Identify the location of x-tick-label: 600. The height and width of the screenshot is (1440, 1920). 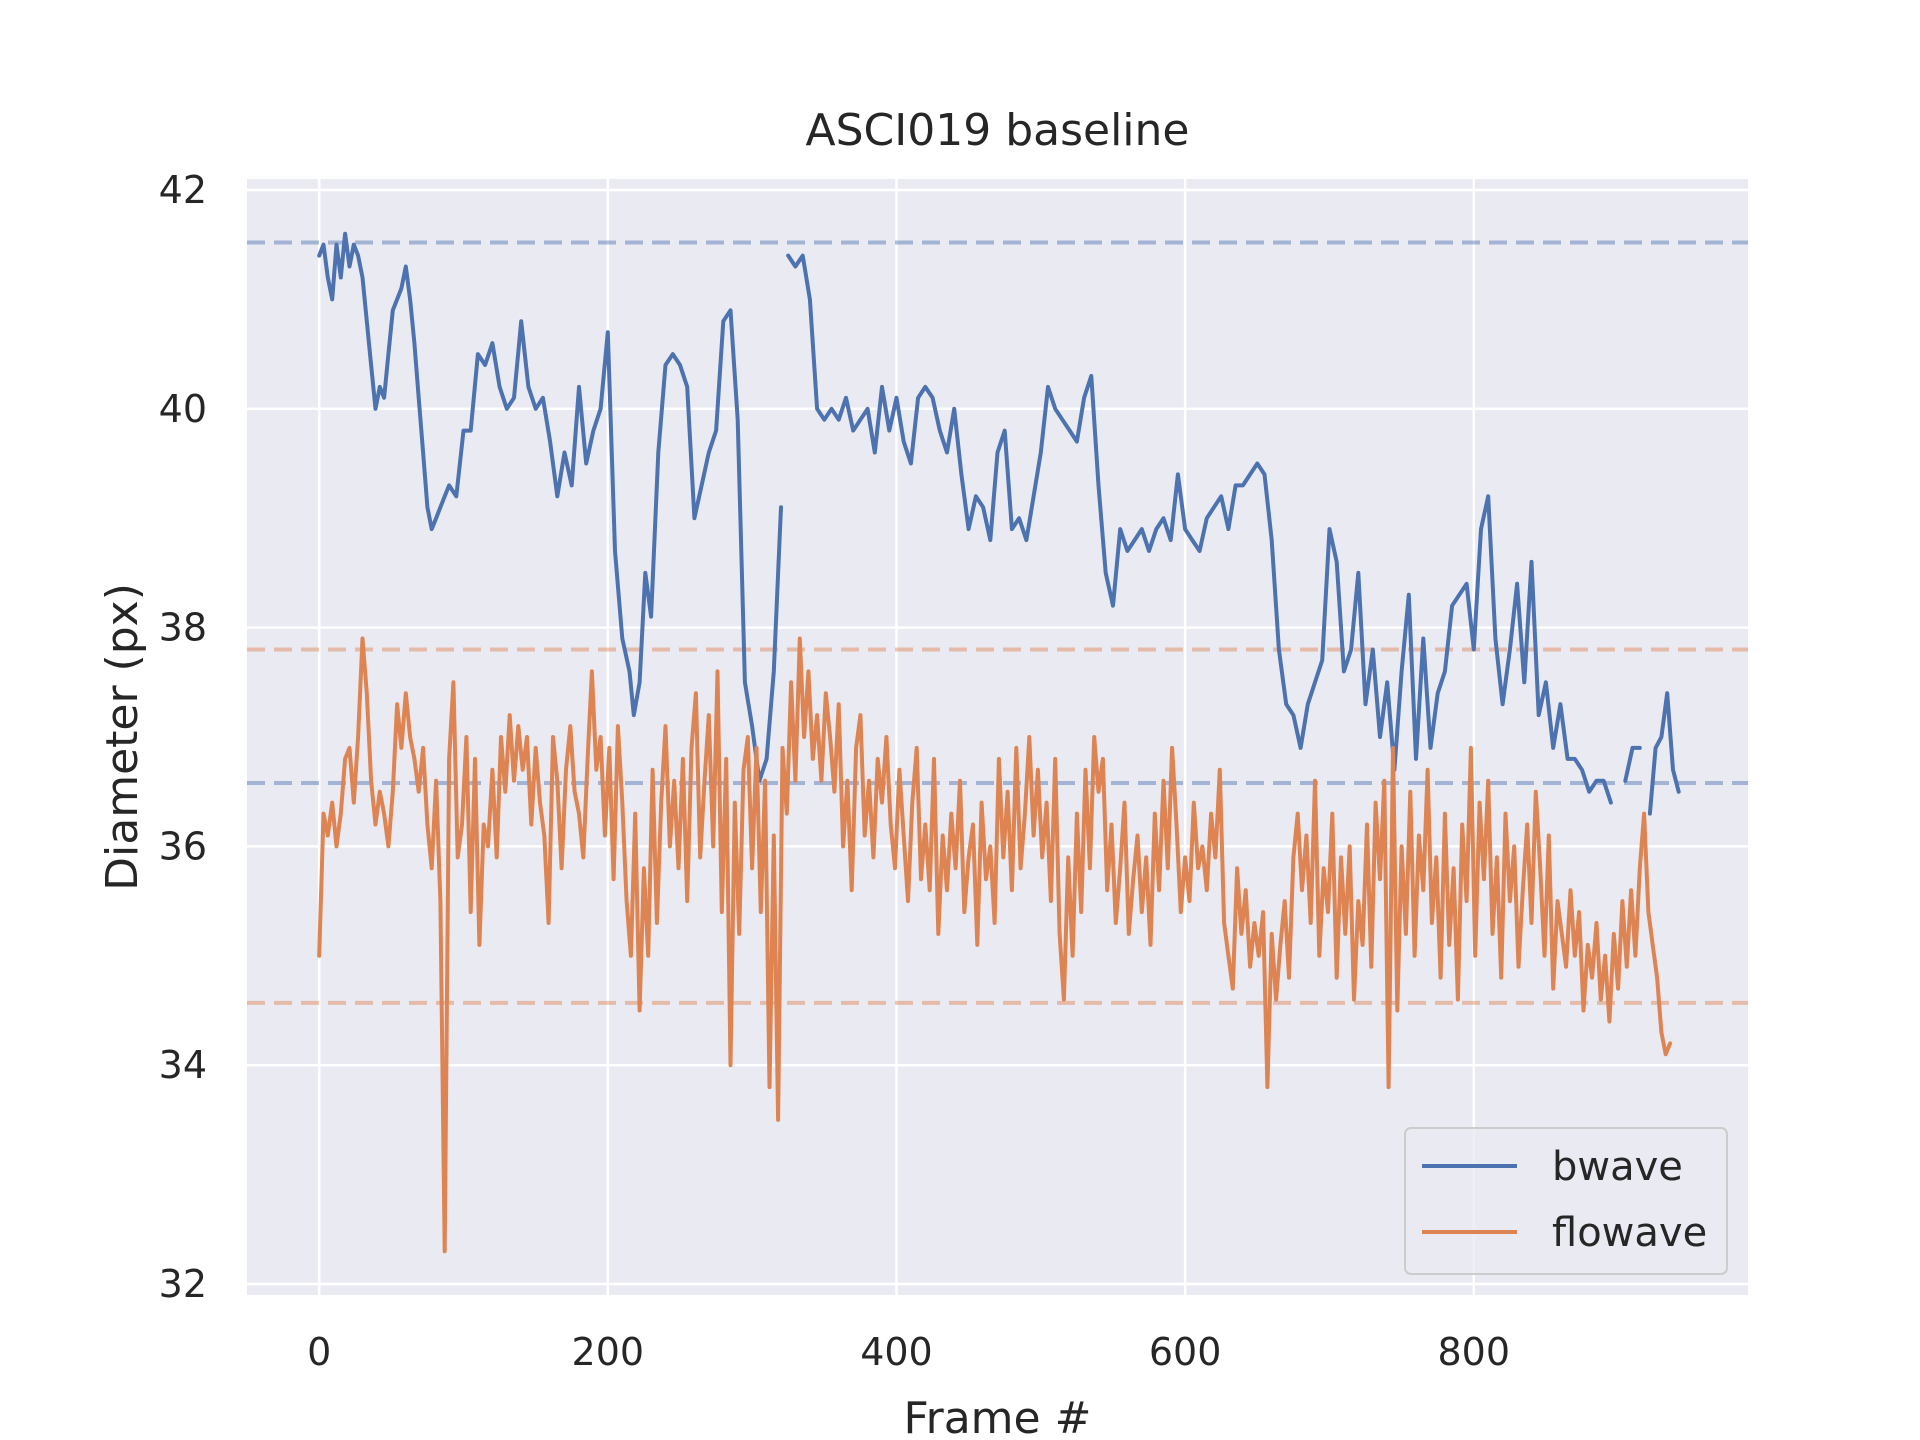
(1185, 1352).